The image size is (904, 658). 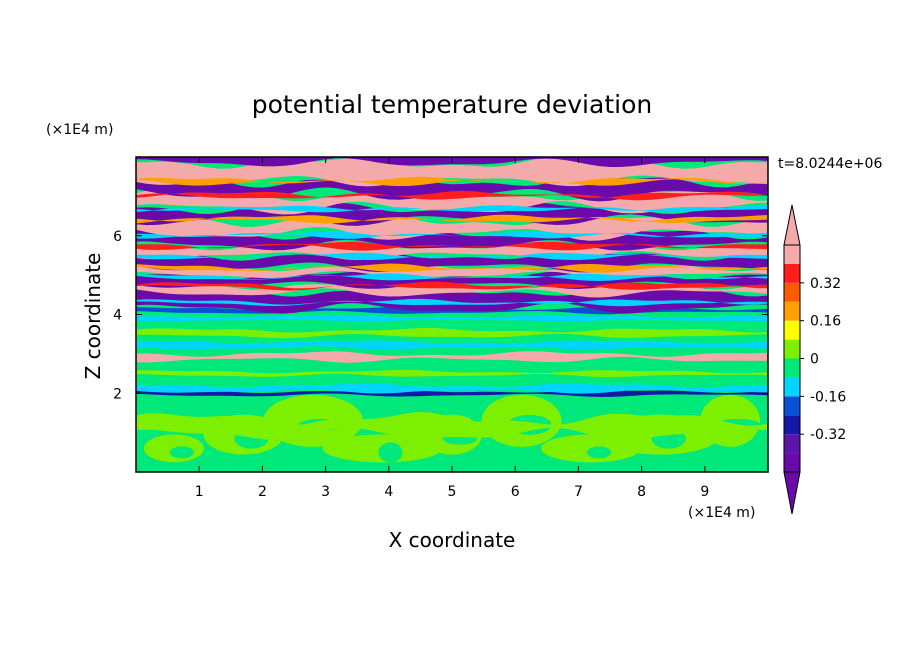 What do you see at coordinates (325, 492) in the screenshot?
I see `x-tick-label: 3` at bounding box center [325, 492].